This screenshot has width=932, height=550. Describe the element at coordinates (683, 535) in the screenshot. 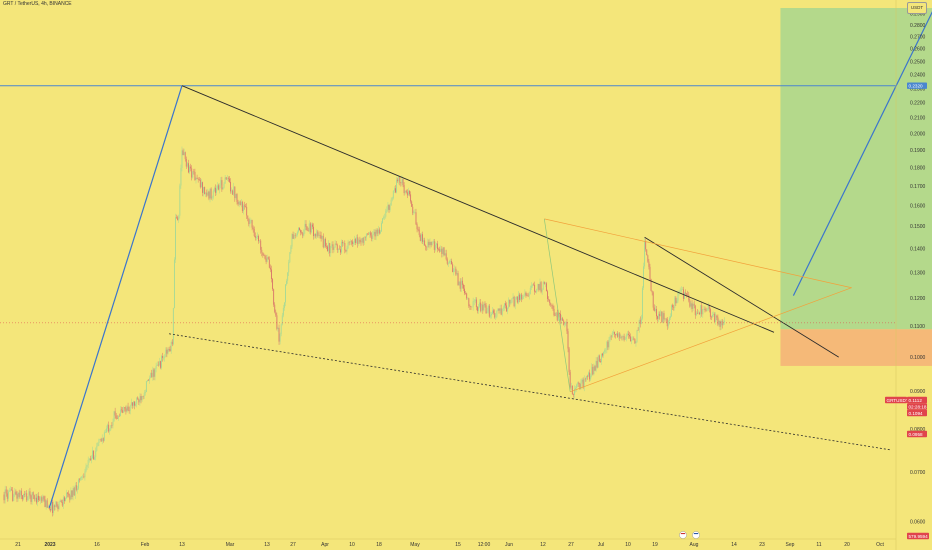

I see `event-flag-icon` at that location.